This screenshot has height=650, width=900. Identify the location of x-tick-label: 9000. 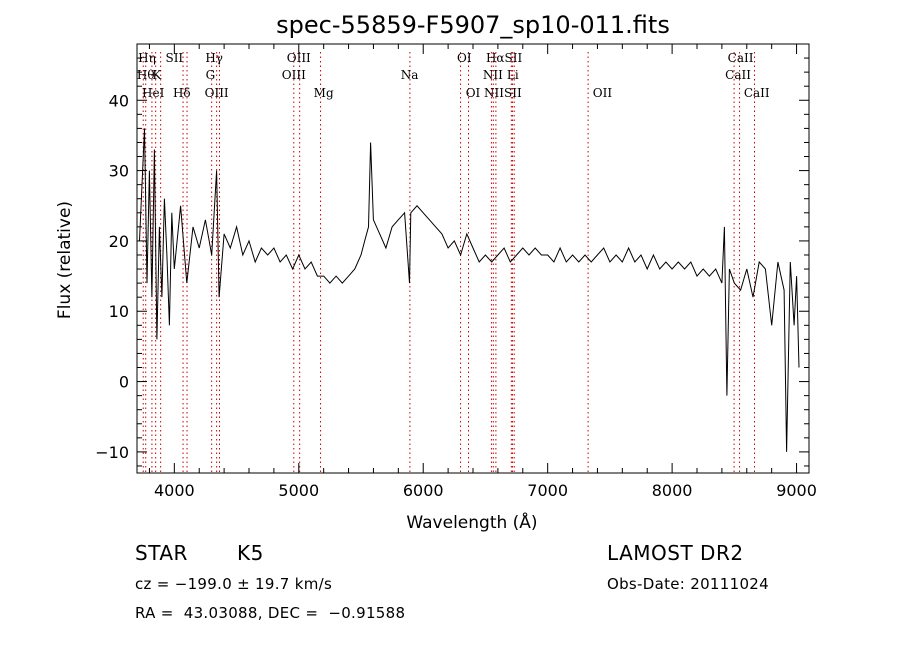
(796, 490).